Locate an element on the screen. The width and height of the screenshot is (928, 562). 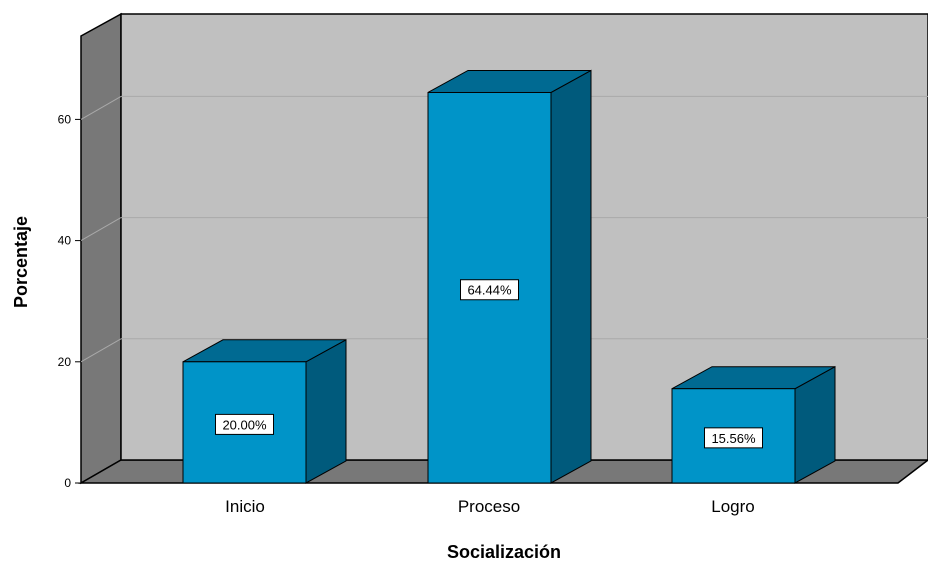
bar: 15.56% is located at coordinates (753, 424).